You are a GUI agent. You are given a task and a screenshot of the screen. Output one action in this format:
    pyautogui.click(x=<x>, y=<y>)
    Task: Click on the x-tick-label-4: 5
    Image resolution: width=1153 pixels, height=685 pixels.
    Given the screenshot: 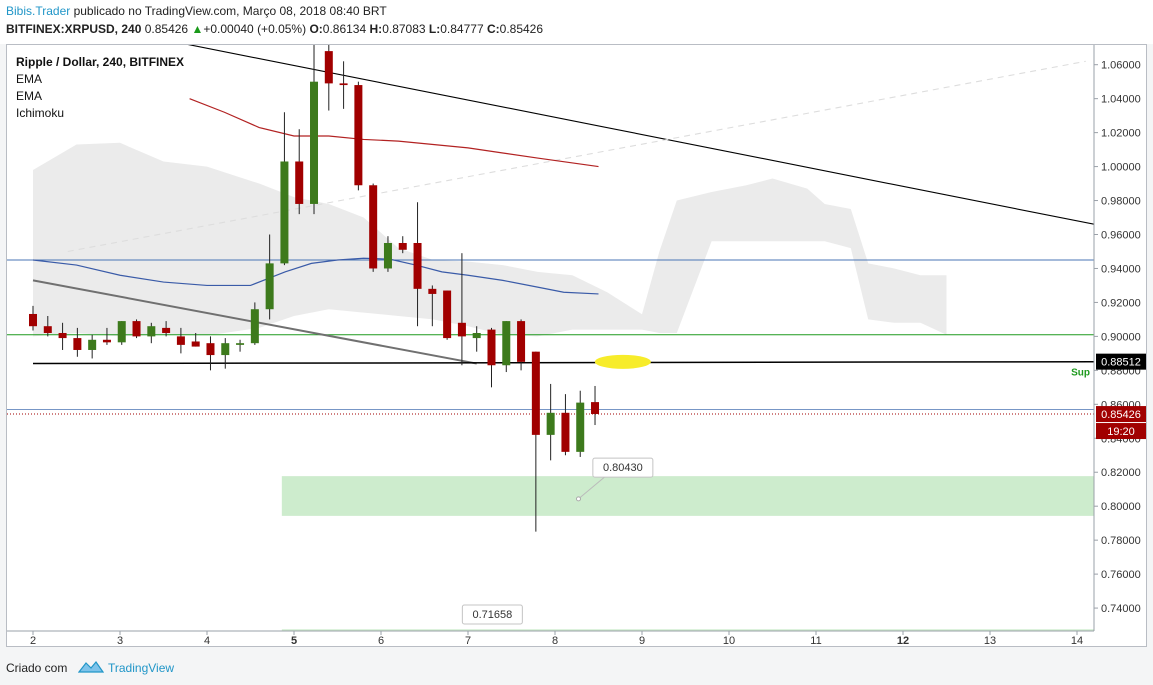 What is the action you would take?
    pyautogui.click(x=294, y=641)
    